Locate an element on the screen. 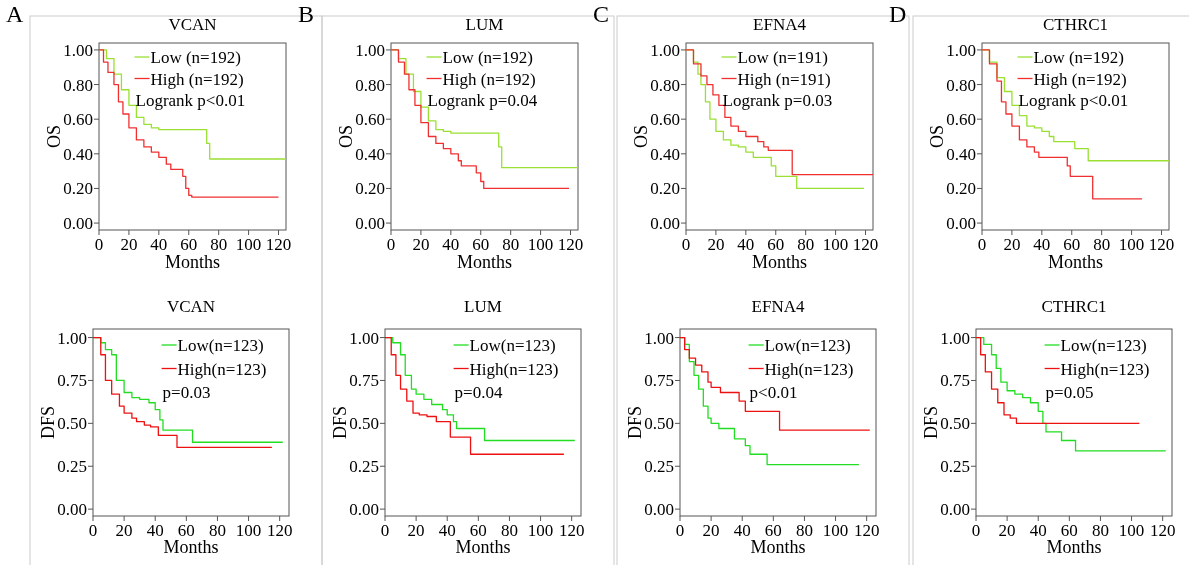 The width and height of the screenshot is (1189, 565). text: C is located at coordinates (601, 14).